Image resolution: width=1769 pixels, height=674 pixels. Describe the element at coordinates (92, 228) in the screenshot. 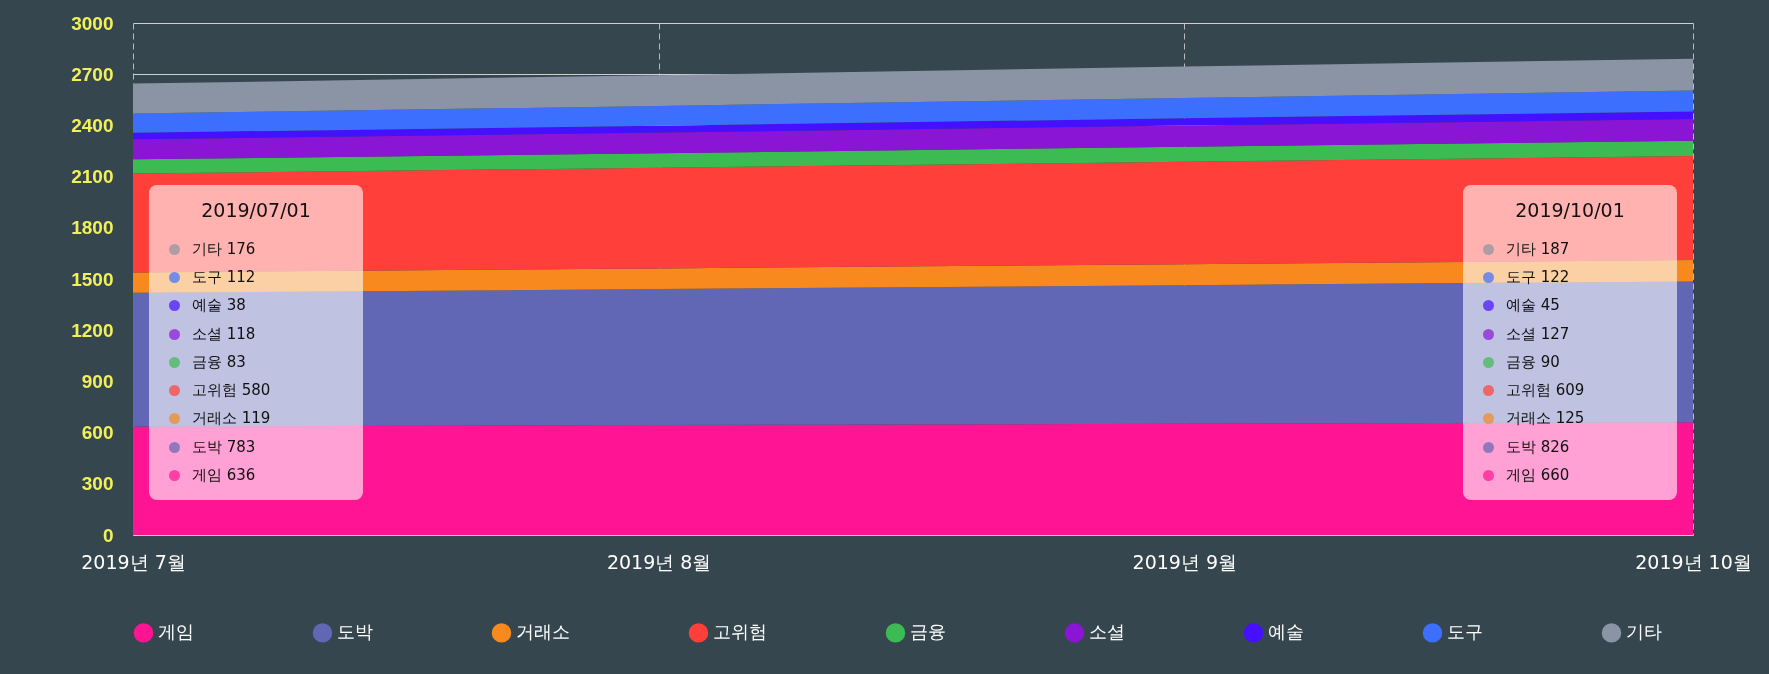

I see `y-tick-label: 1800` at that location.